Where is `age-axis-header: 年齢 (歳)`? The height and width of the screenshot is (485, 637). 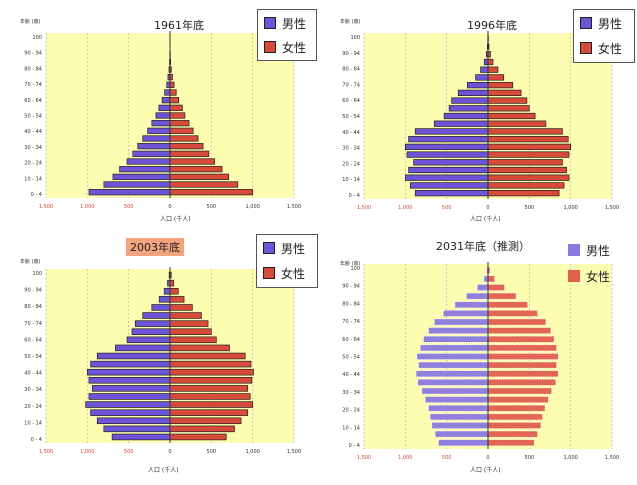
age-axis-header: 年齢 (歳) is located at coordinates (350, 22).